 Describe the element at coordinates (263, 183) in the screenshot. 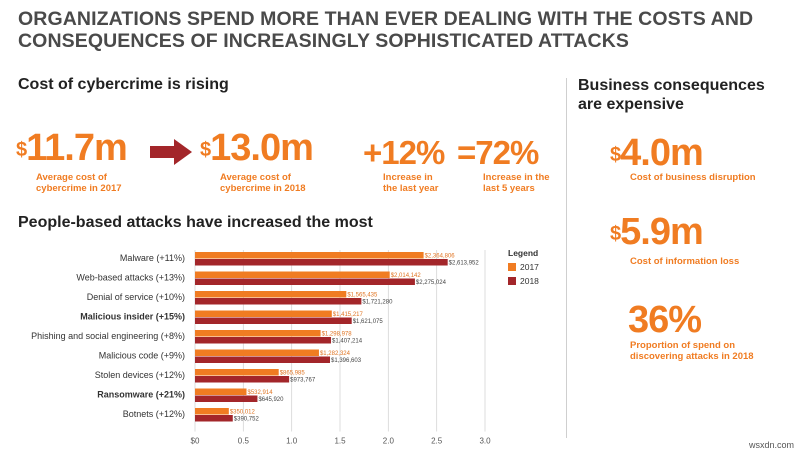

I see `stat-cost-2018-caption: Average cost of cybercrime in 2018` at that location.